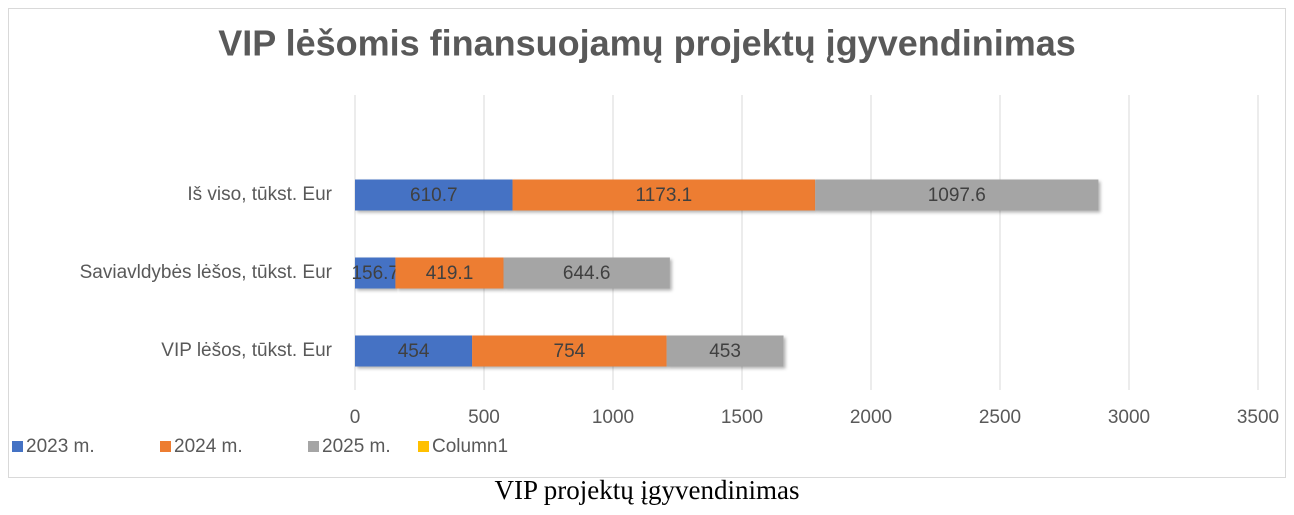  Describe the element at coordinates (356, 446) in the screenshot. I see `legend-label: 2025 m.` at that location.